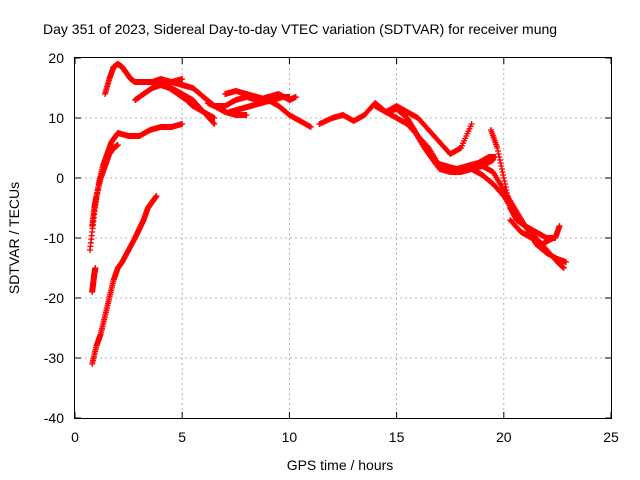 Image resolution: width=640 pixels, height=480 pixels. What do you see at coordinates (75, 437) in the screenshot?
I see `x-tick-label: 0` at bounding box center [75, 437].